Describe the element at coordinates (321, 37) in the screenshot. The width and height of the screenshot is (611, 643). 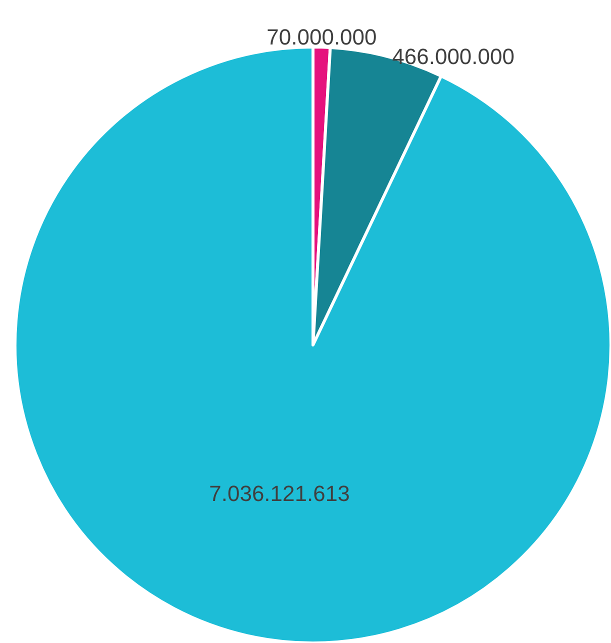
I see `data-label: 70.000.000` at that location.